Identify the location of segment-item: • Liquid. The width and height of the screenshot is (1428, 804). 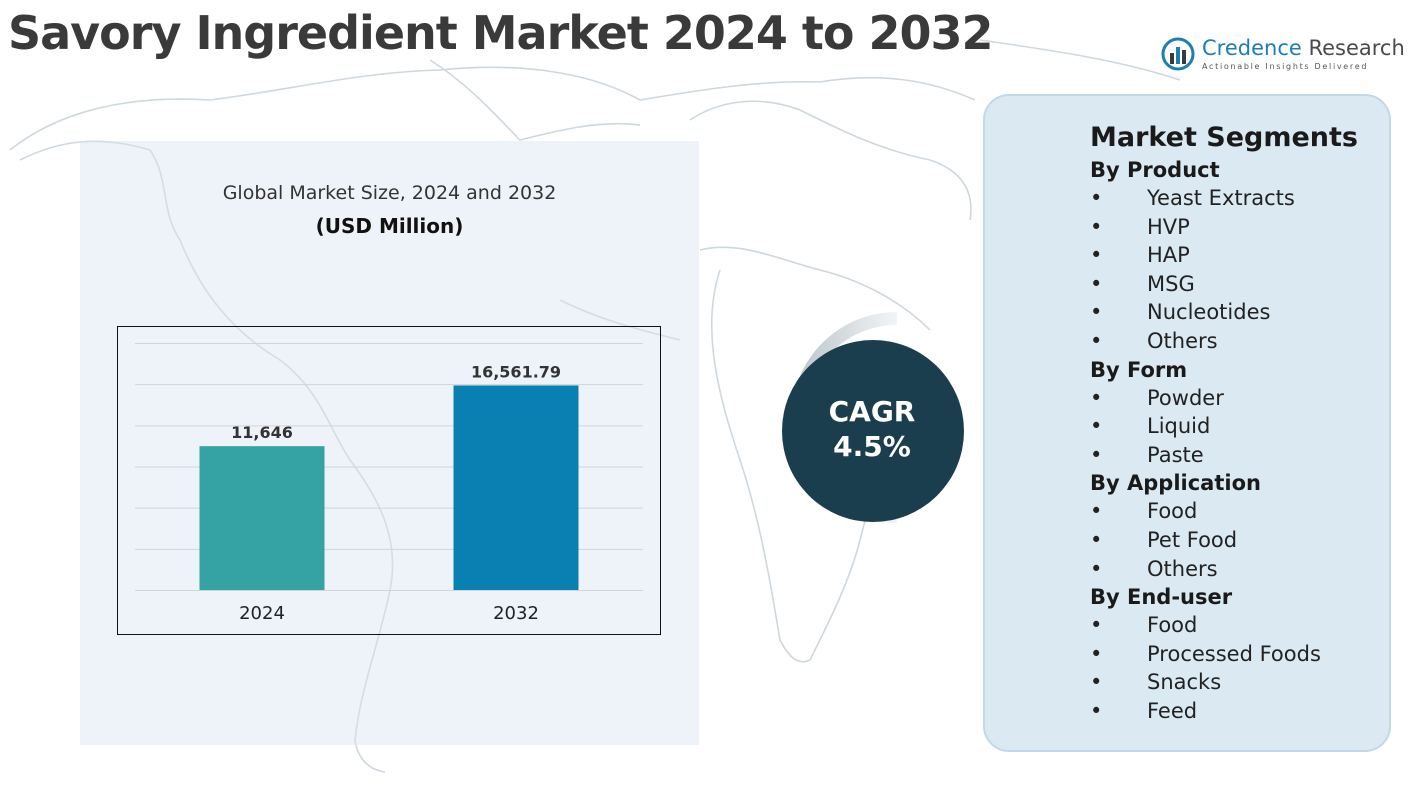
(1250, 426).